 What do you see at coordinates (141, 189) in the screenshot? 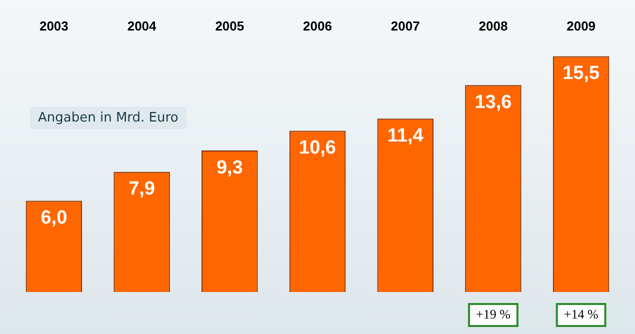
I see `data-label: 7,9` at bounding box center [141, 189].